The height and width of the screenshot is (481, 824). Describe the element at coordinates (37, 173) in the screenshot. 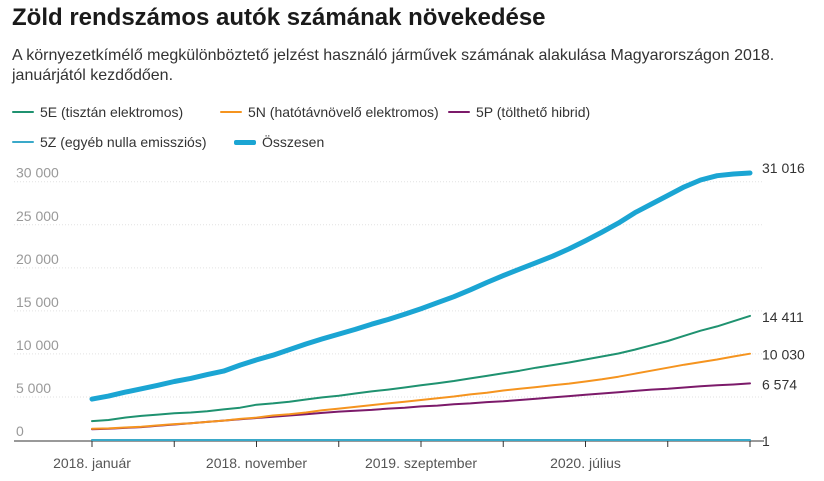

I see `y-tick-label-6: 30 000` at that location.